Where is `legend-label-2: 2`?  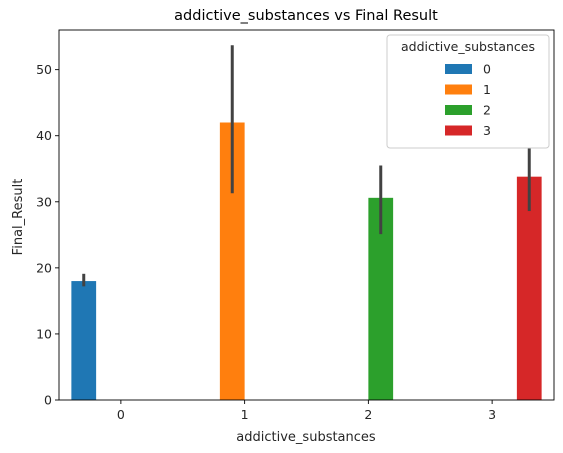
legend-label-2: 2 is located at coordinates (487, 110).